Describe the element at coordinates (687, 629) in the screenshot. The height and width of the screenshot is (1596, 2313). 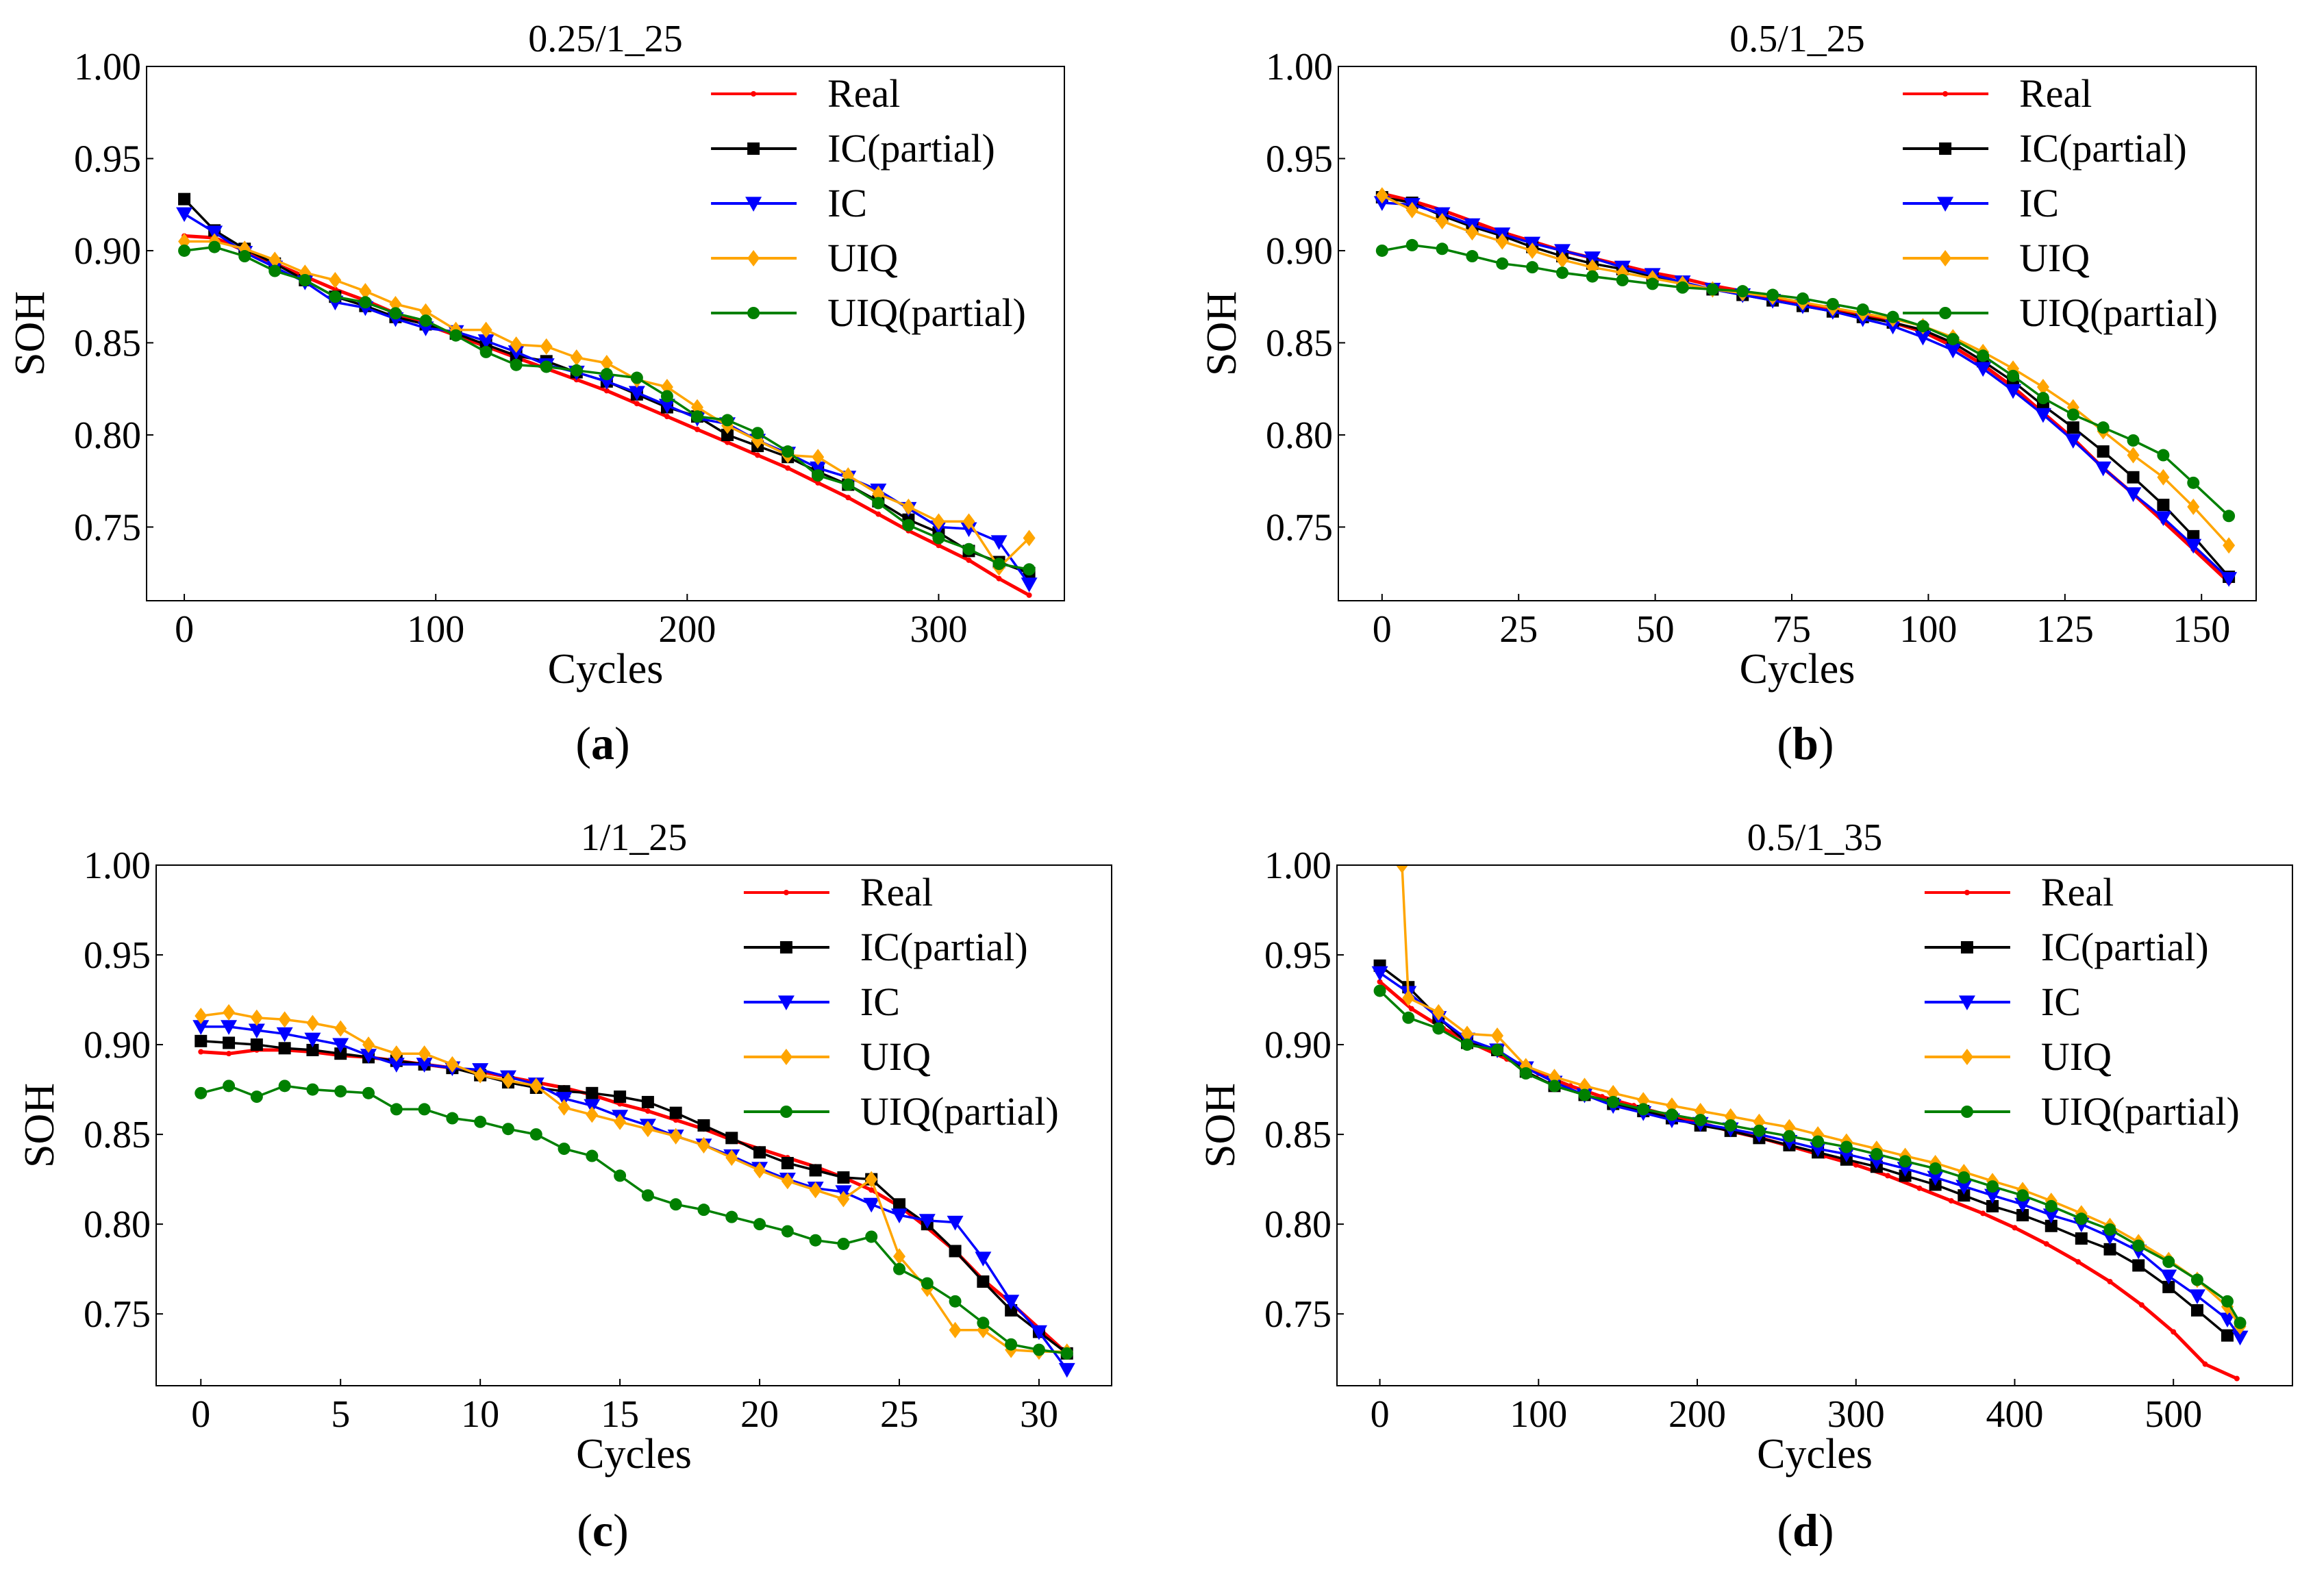
I see `x-tick-label: 200` at that location.